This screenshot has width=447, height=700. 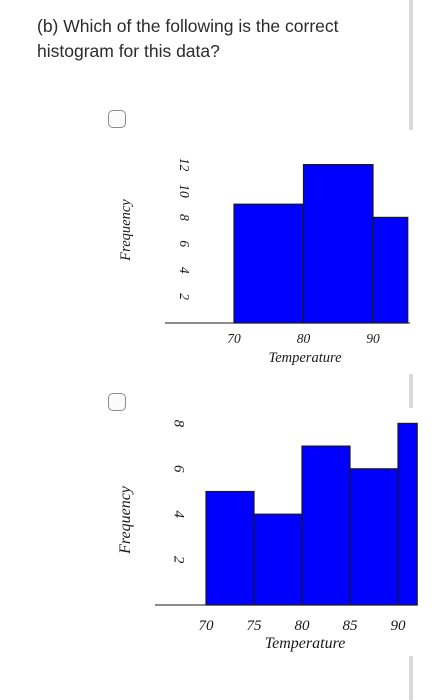 I want to click on scrollbar-middle, so click(x=411, y=391).